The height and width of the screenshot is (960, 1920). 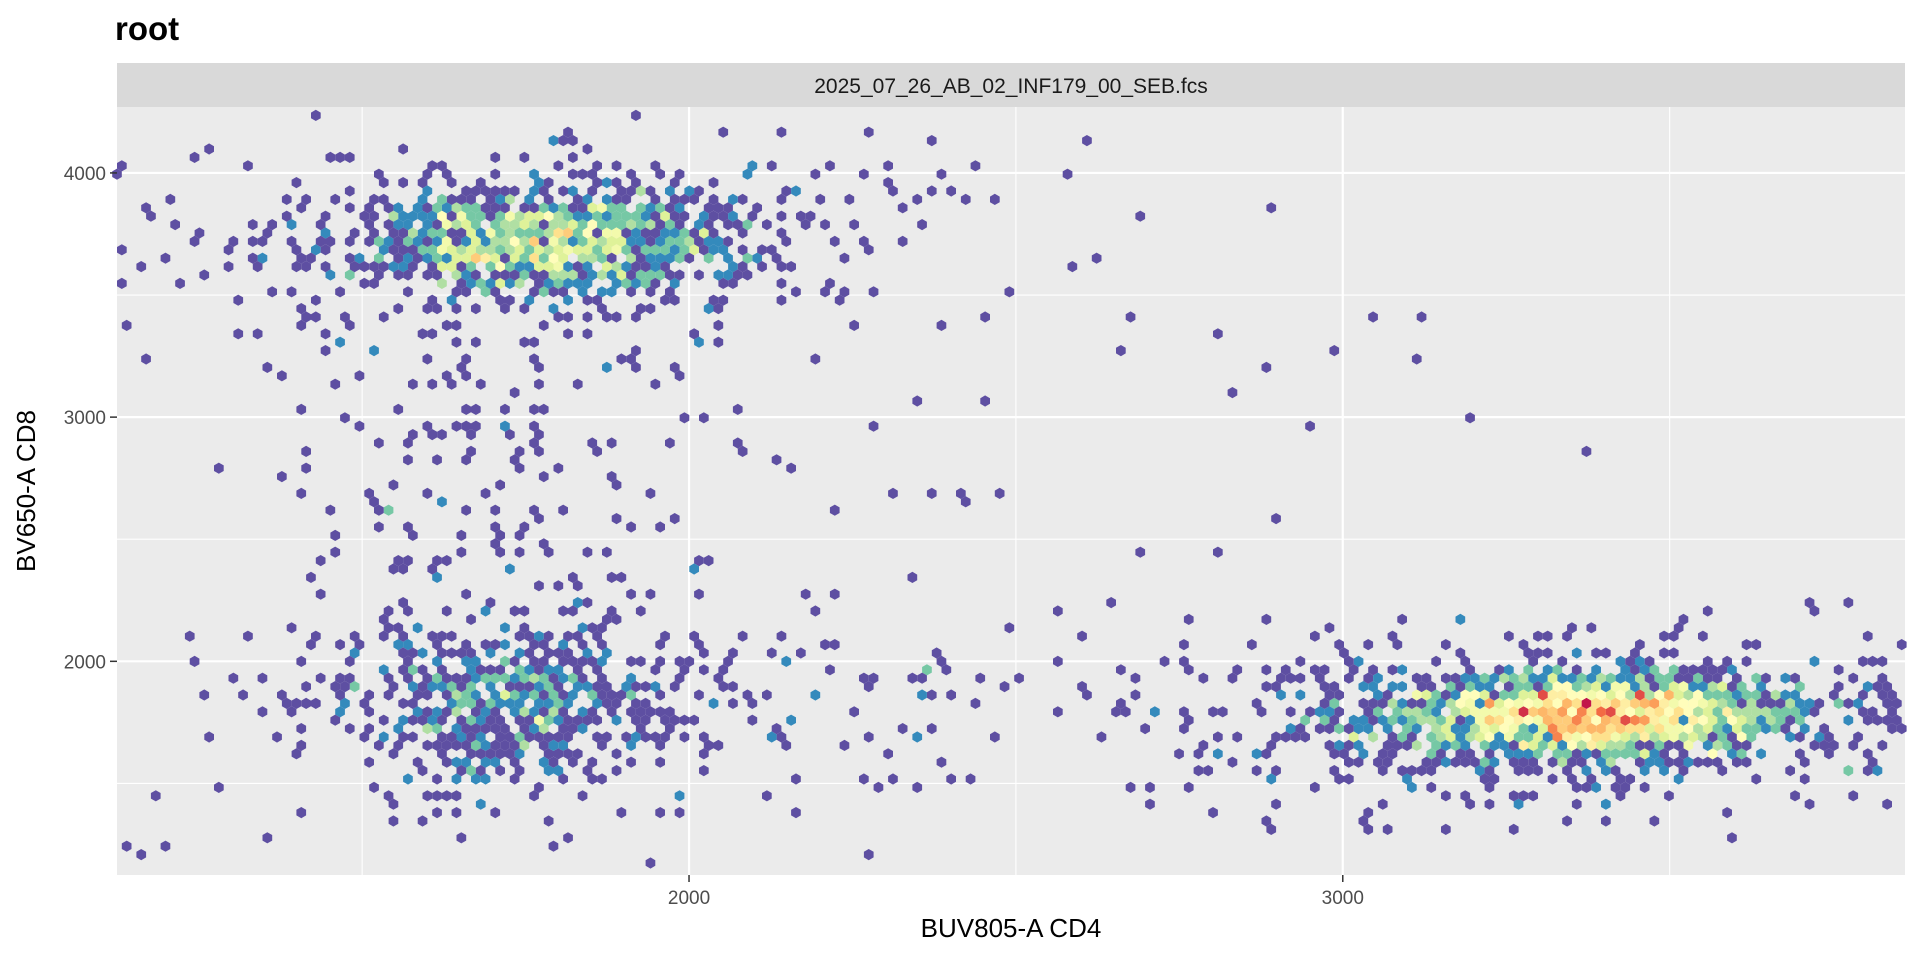 I want to click on hex-cell-1952, so click(x=442, y=435).